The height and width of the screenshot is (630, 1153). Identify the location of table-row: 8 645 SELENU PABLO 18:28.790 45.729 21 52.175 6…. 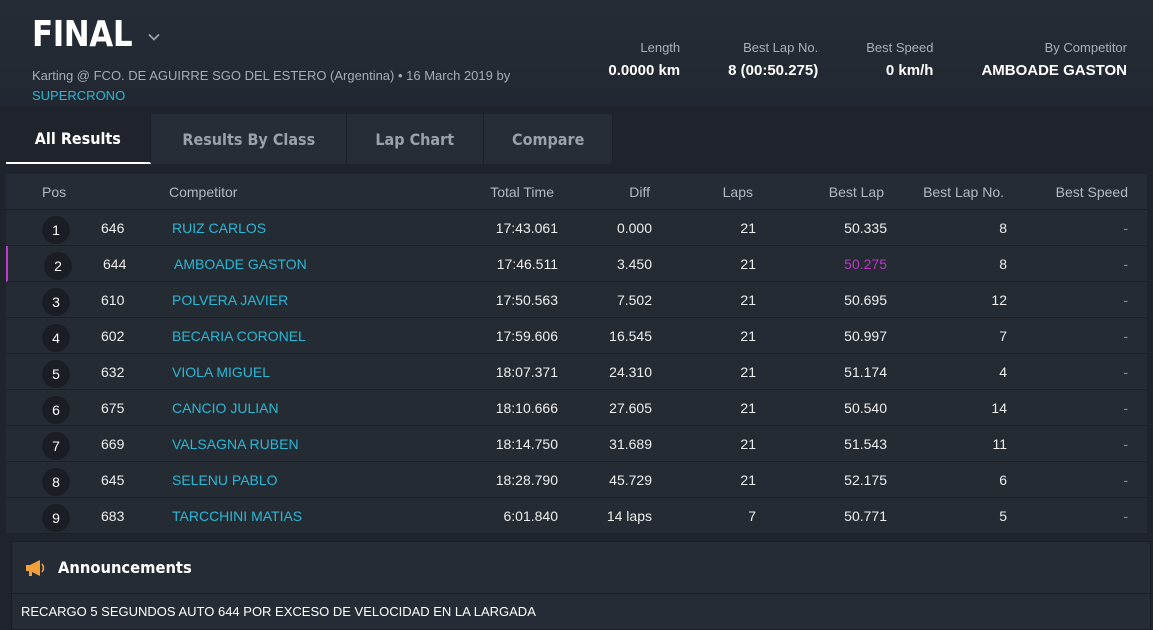
(576, 480).